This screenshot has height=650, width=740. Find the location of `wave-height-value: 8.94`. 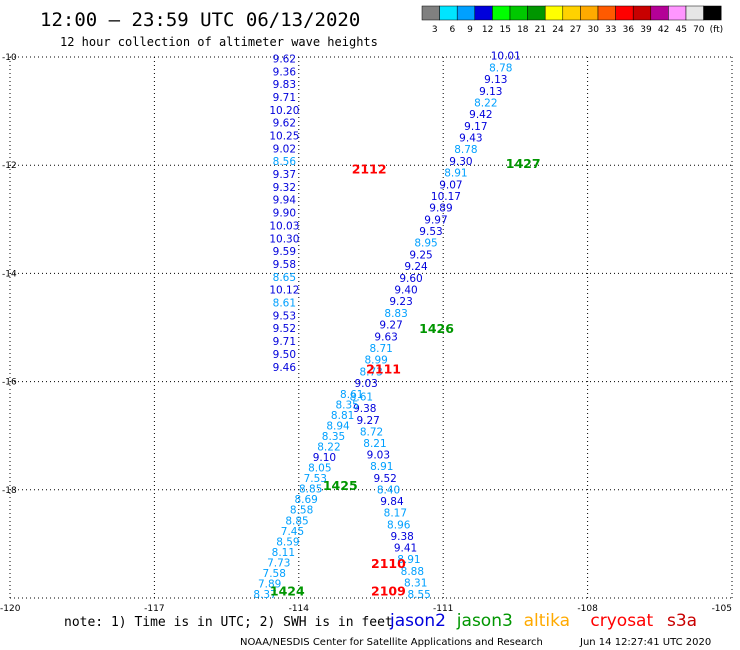

wave-height-value: 8.94 is located at coordinates (338, 426).